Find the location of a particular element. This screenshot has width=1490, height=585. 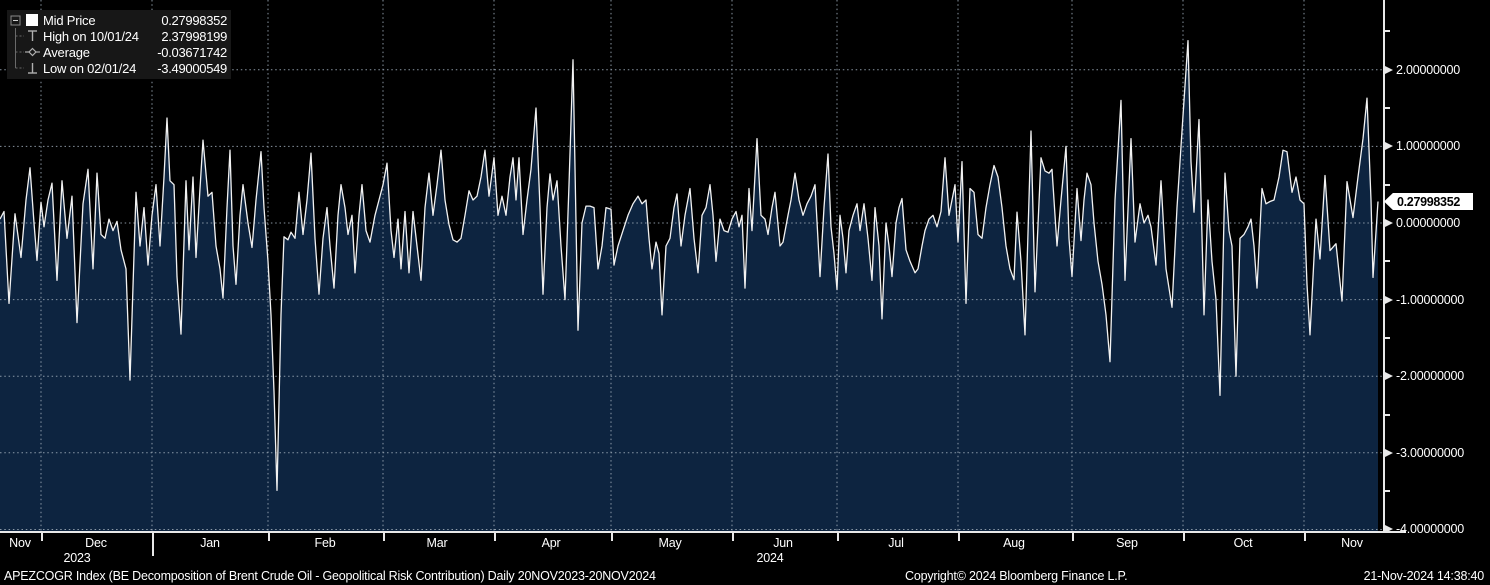

copyright-text: Copyright© 2024 Bloomberg Finance L.P. is located at coordinates (1016, 576).